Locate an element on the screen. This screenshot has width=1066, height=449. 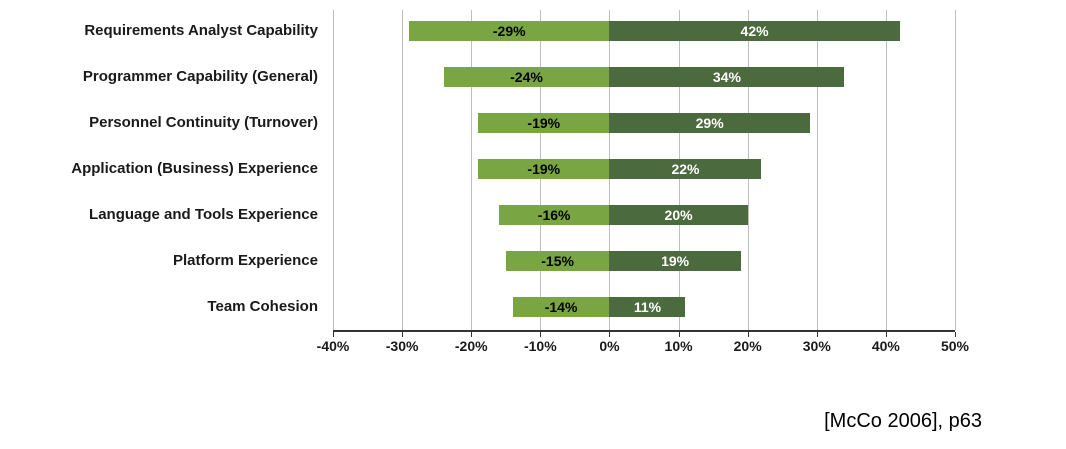
x-axis-label: 30% is located at coordinates (816, 346).